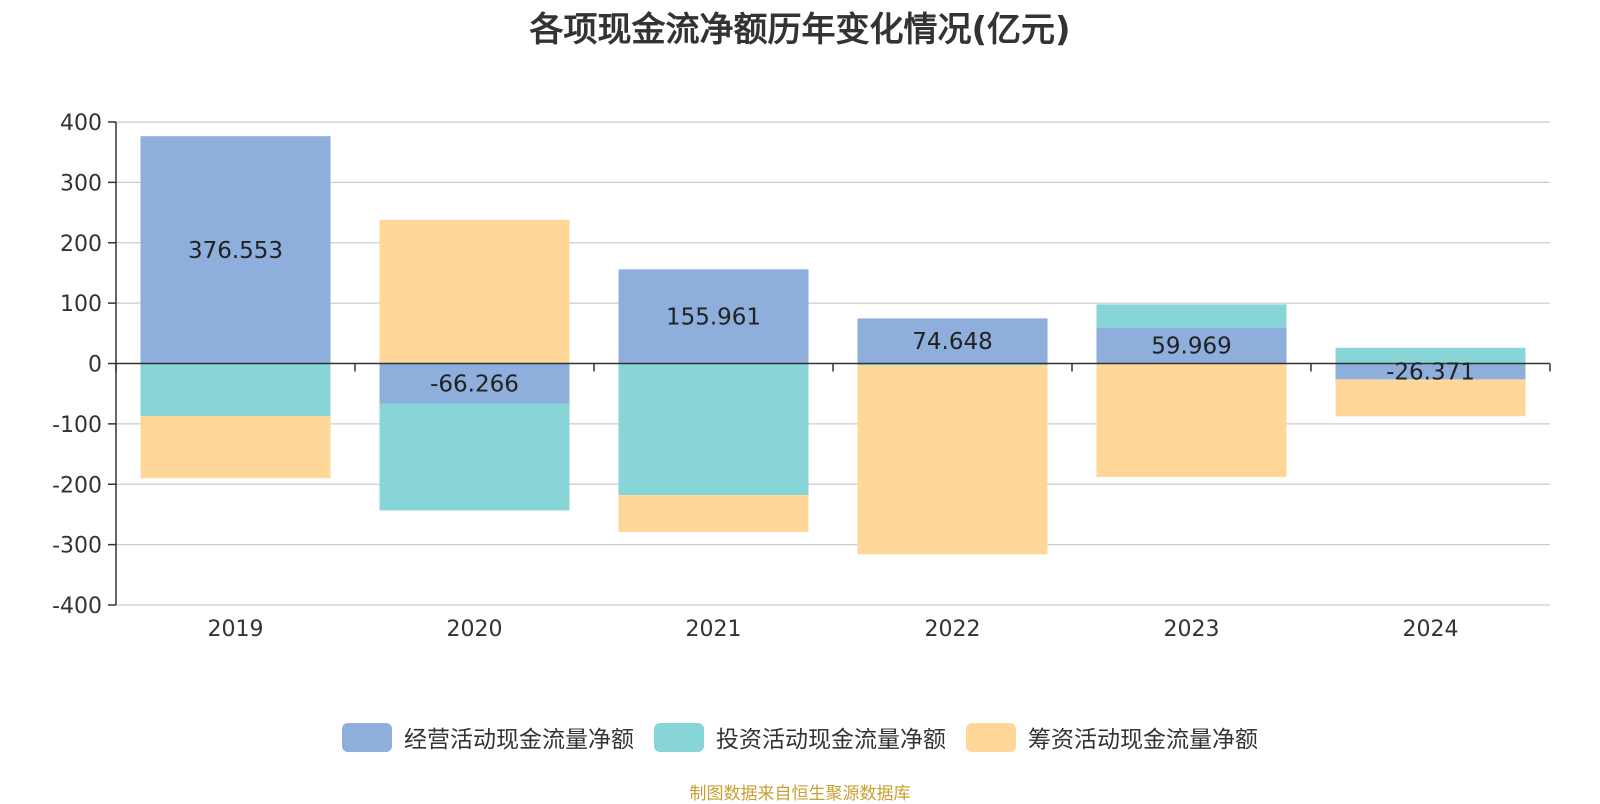 The width and height of the screenshot is (1600, 804). Describe the element at coordinates (714, 629) in the screenshot. I see `x-tick-label: 2021` at that location.